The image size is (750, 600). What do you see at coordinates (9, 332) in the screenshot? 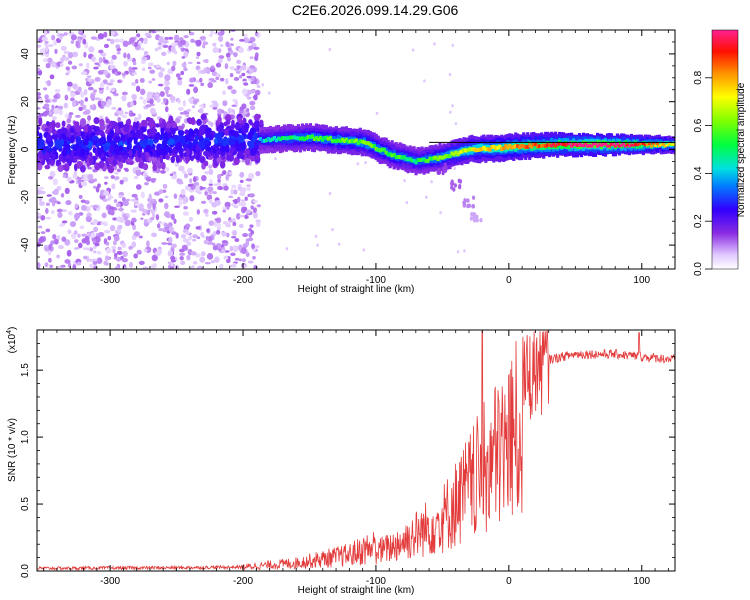
I see `snr-y-scale-exponent: 4` at bounding box center [9, 332].